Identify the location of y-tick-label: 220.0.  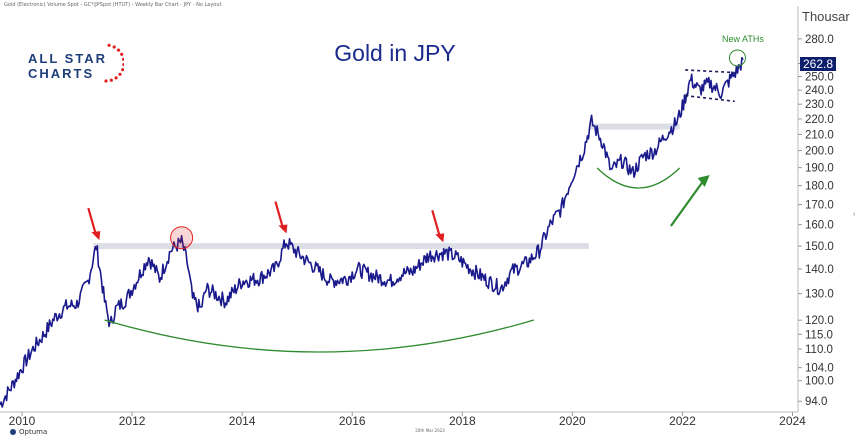
(819, 120).